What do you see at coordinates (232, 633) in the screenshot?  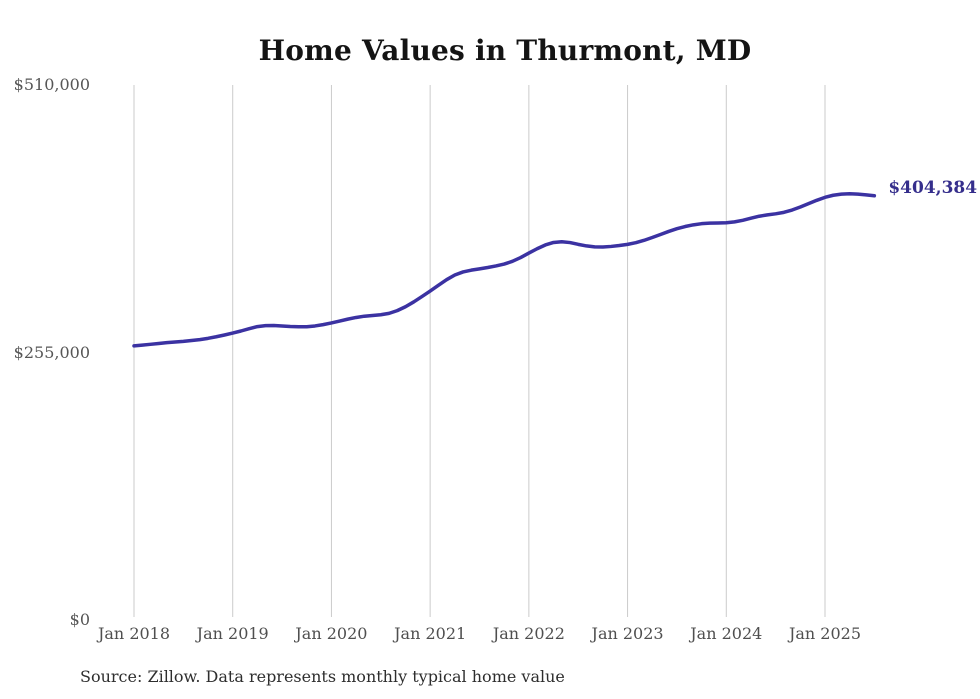 I see `x-tick-label-jan-2019: Jan 2019` at bounding box center [232, 633].